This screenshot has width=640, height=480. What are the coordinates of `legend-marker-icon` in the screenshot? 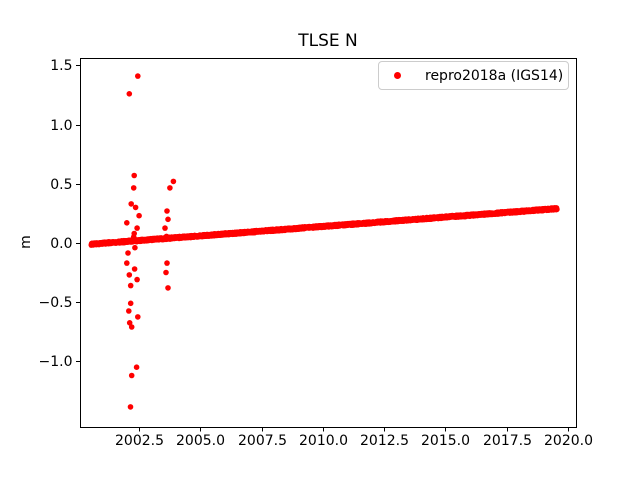 It's located at (397, 75).